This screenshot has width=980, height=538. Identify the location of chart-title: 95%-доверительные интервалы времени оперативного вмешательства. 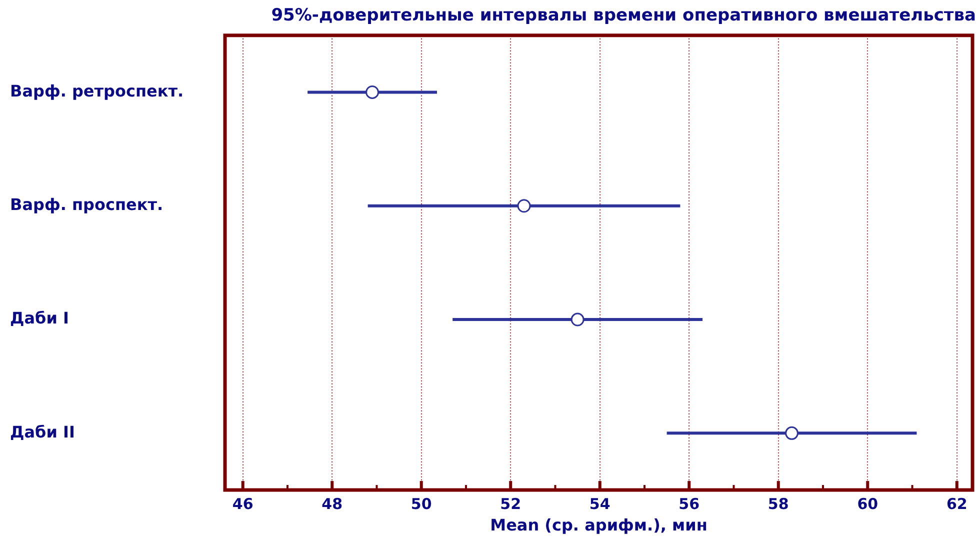
(623, 16).